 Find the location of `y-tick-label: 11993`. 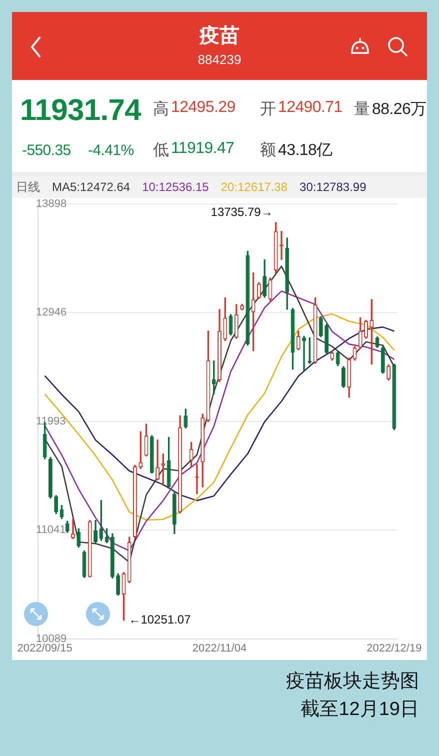

y-tick-label: 11993 is located at coordinates (51, 421).